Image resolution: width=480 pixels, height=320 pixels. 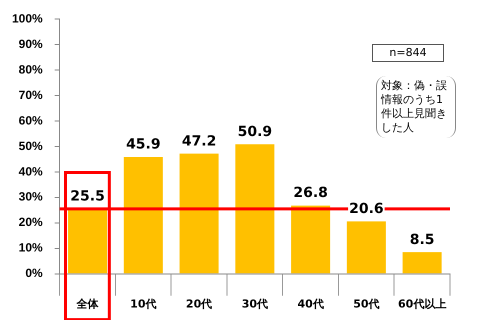 What do you see at coordinates (408, 53) in the screenshot?
I see `annotation: n=844` at bounding box center [408, 53].